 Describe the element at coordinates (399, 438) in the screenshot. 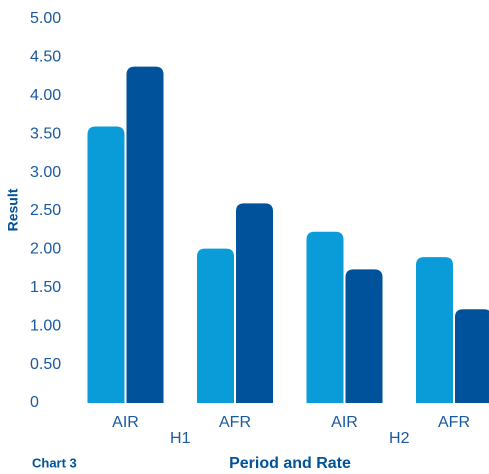

I see `group-label: H2` at that location.